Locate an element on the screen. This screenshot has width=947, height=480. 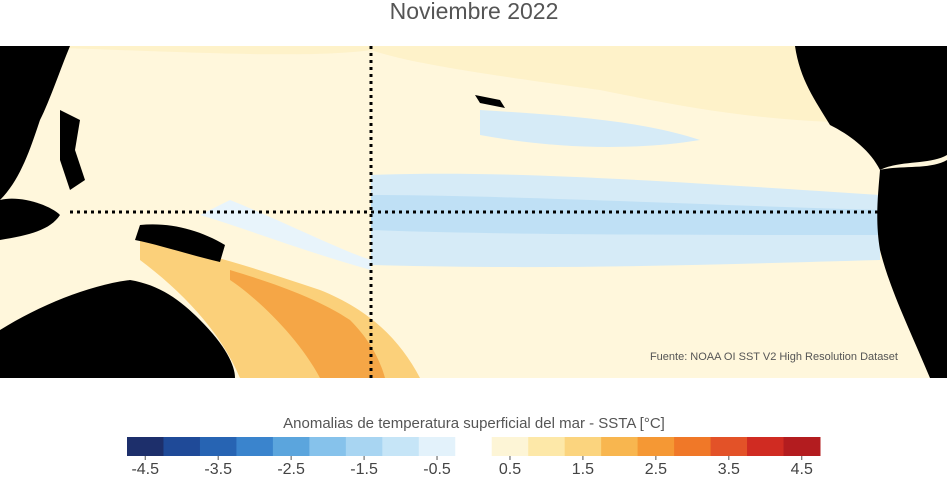
tick-label: -1.5 is located at coordinates (364, 469).